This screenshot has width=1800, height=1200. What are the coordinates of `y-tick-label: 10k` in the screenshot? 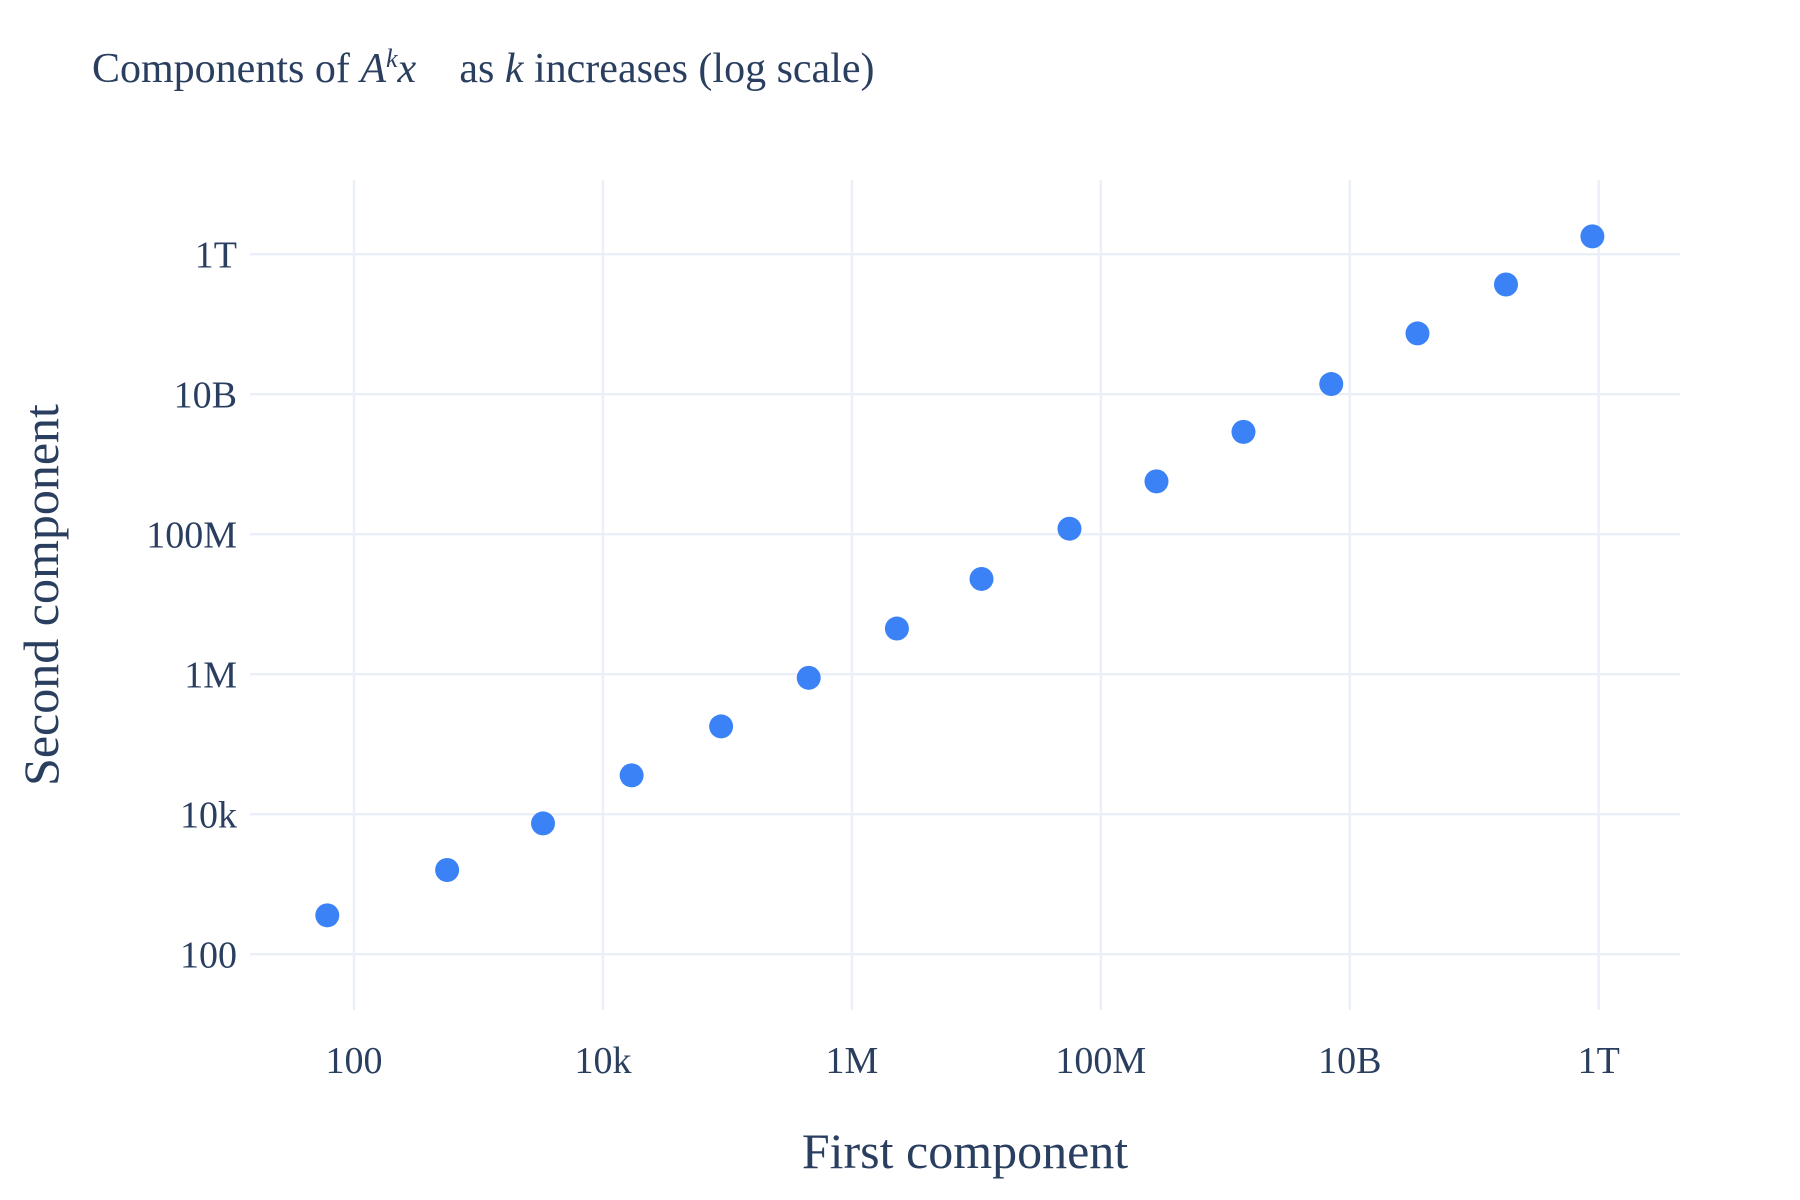 It's located at (208, 815).